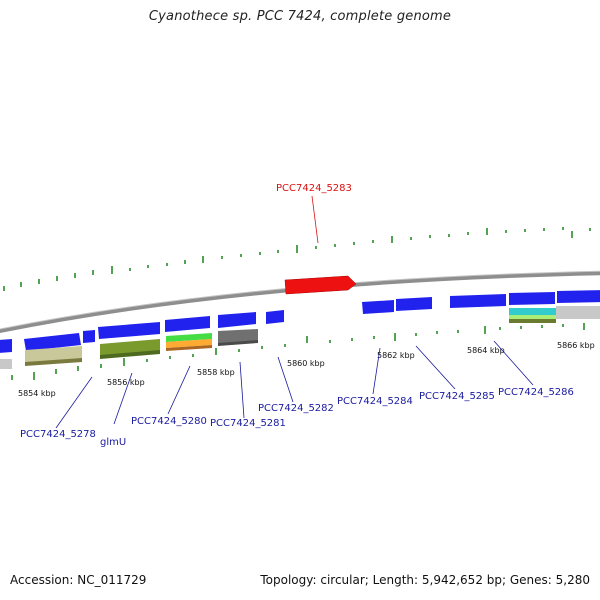  Describe the element at coordinates (442, 294) in the screenshot. I see `forward-genes` at that location.